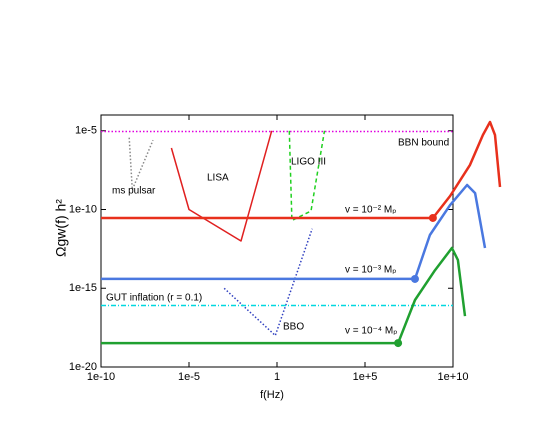 This screenshot has width=545, height=436. Describe the element at coordinates (371, 270) in the screenshot. I see `series-label: v = 10⁻³ Mₚ` at that location.